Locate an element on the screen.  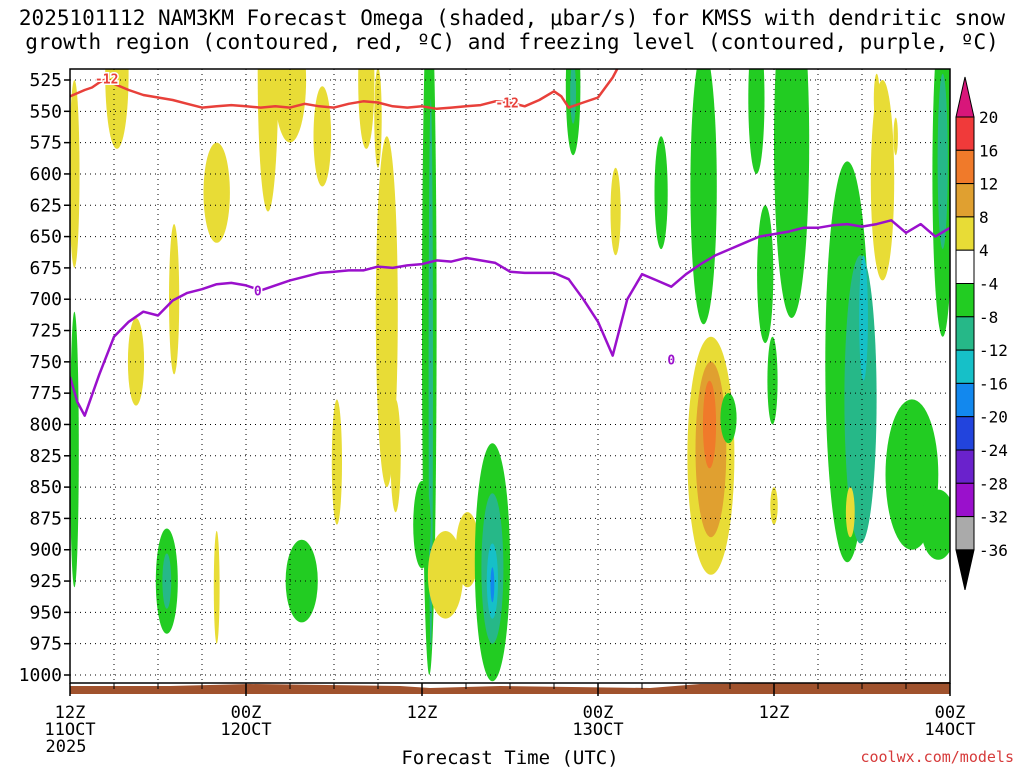
colorbar-label: -4 is located at coordinates (988, 284).